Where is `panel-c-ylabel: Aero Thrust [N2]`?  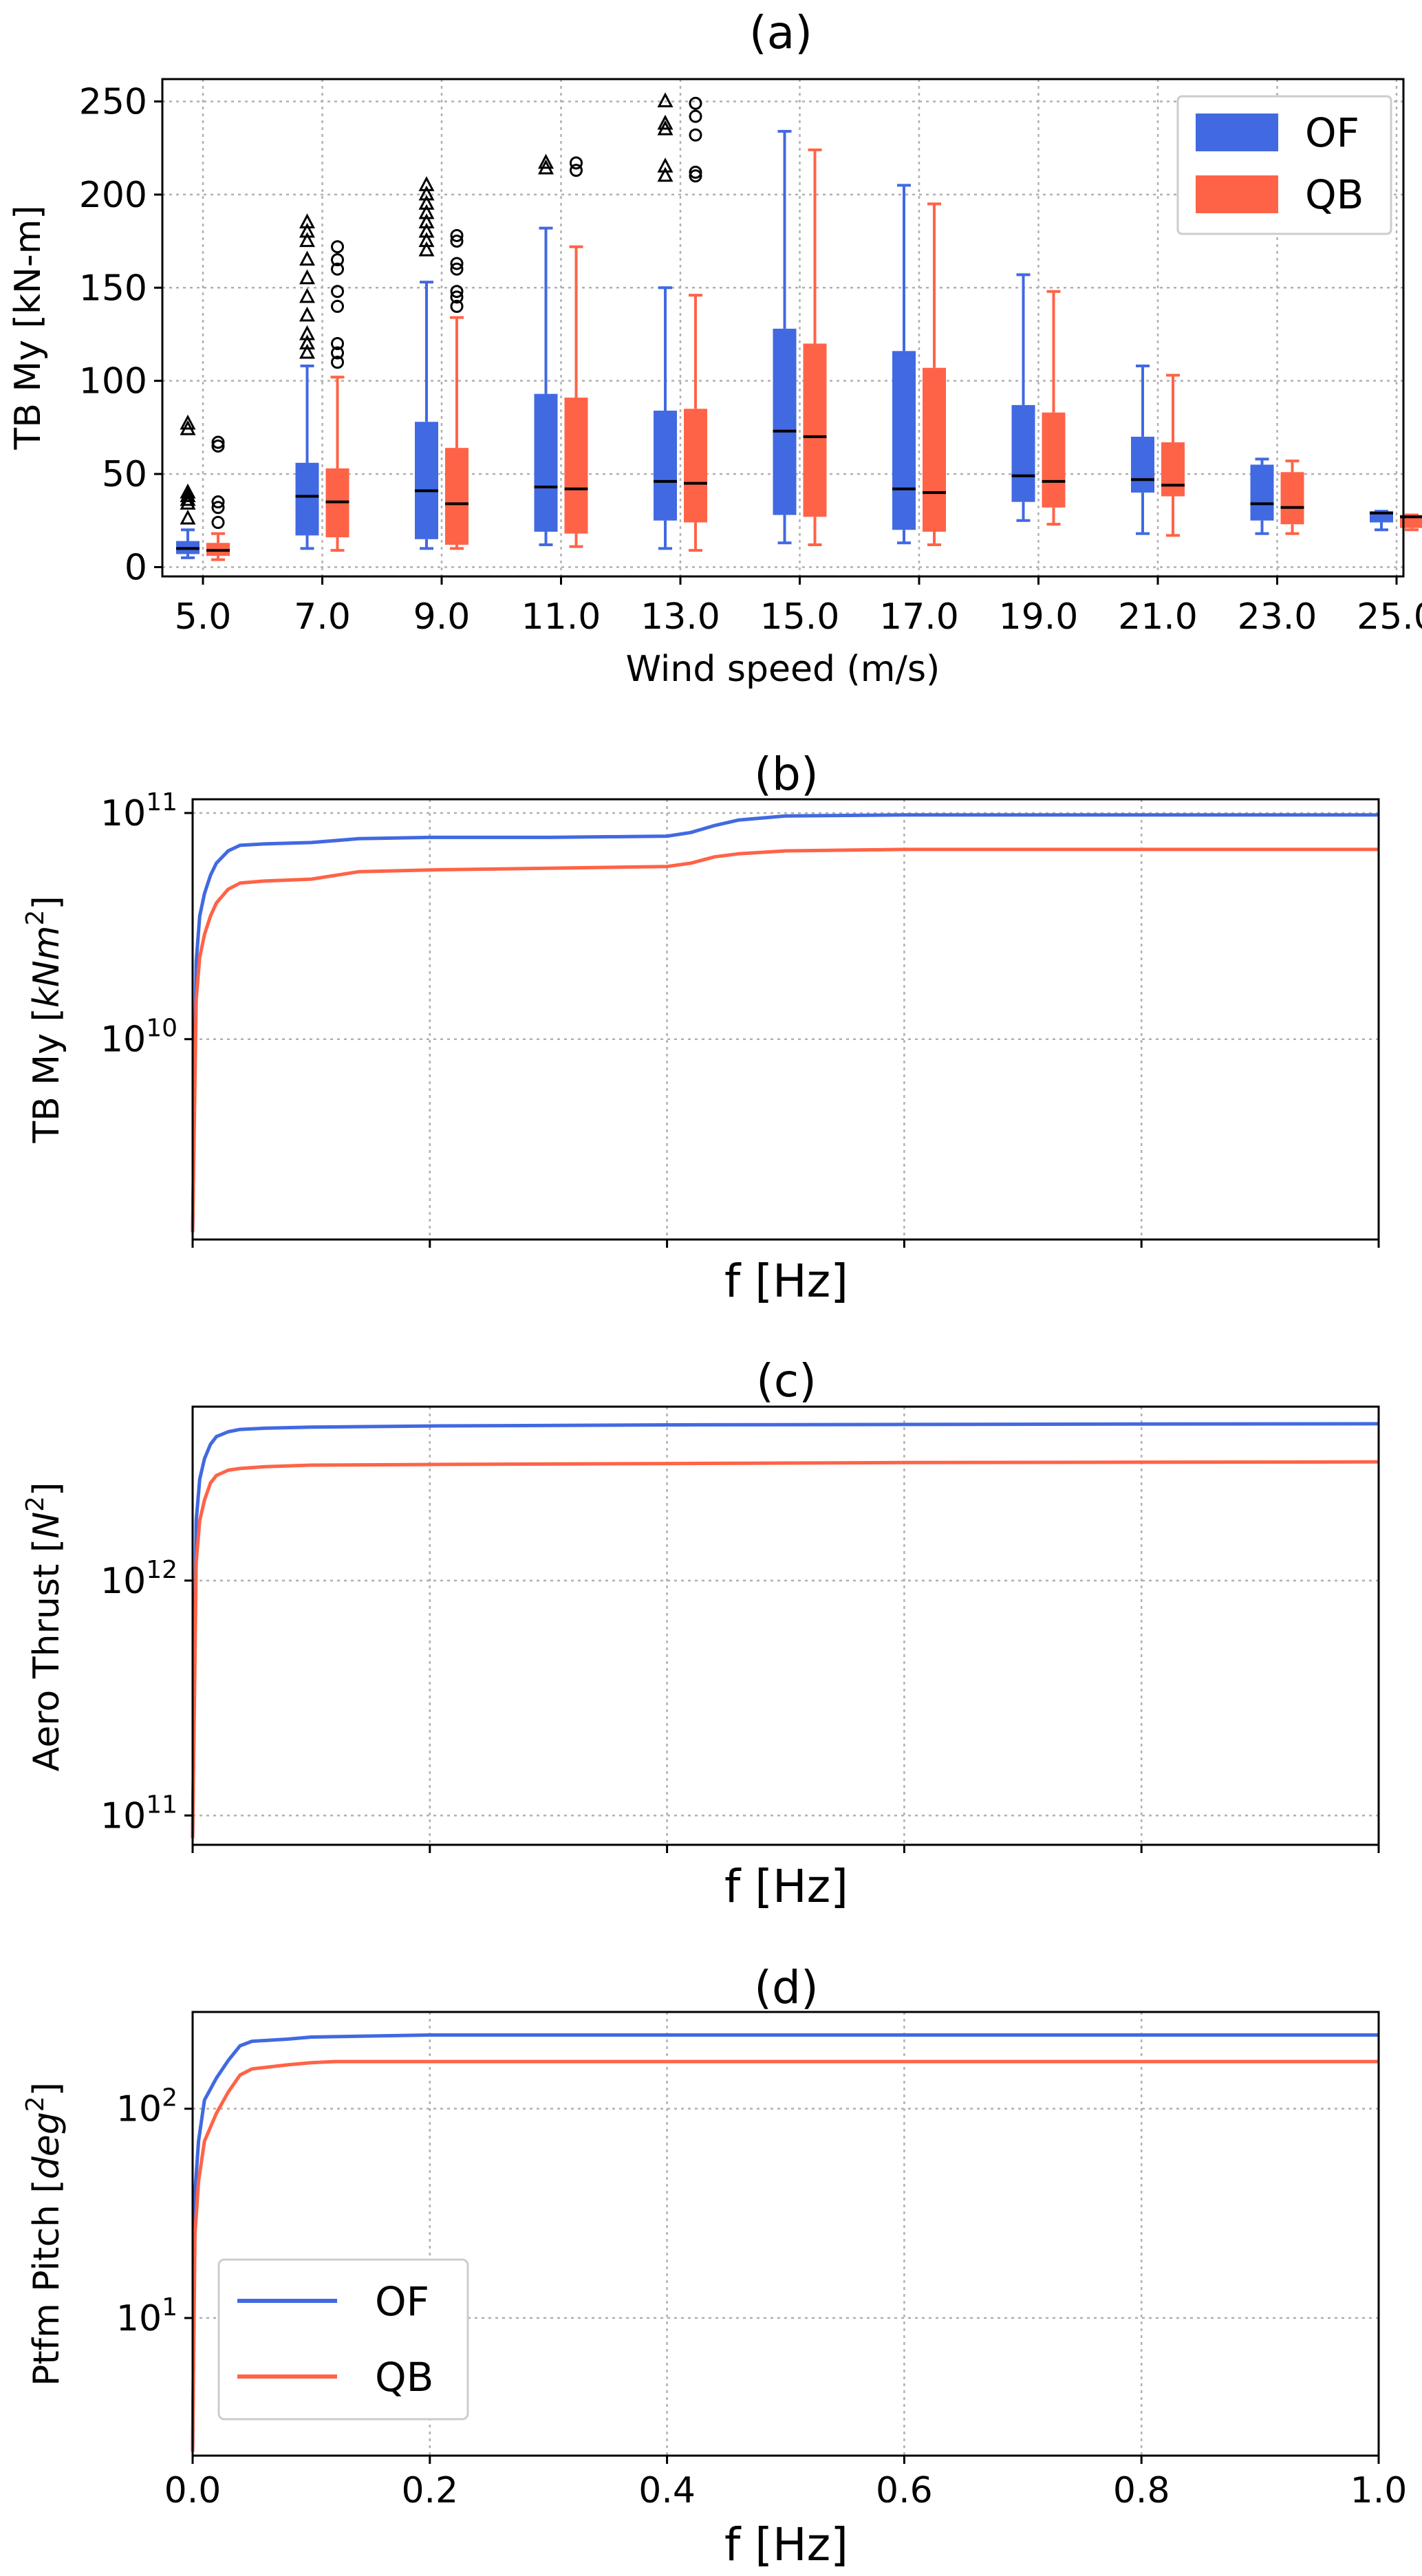
panel-c-ylabel: Aero Thrust [N2] is located at coordinates (44, 1627).